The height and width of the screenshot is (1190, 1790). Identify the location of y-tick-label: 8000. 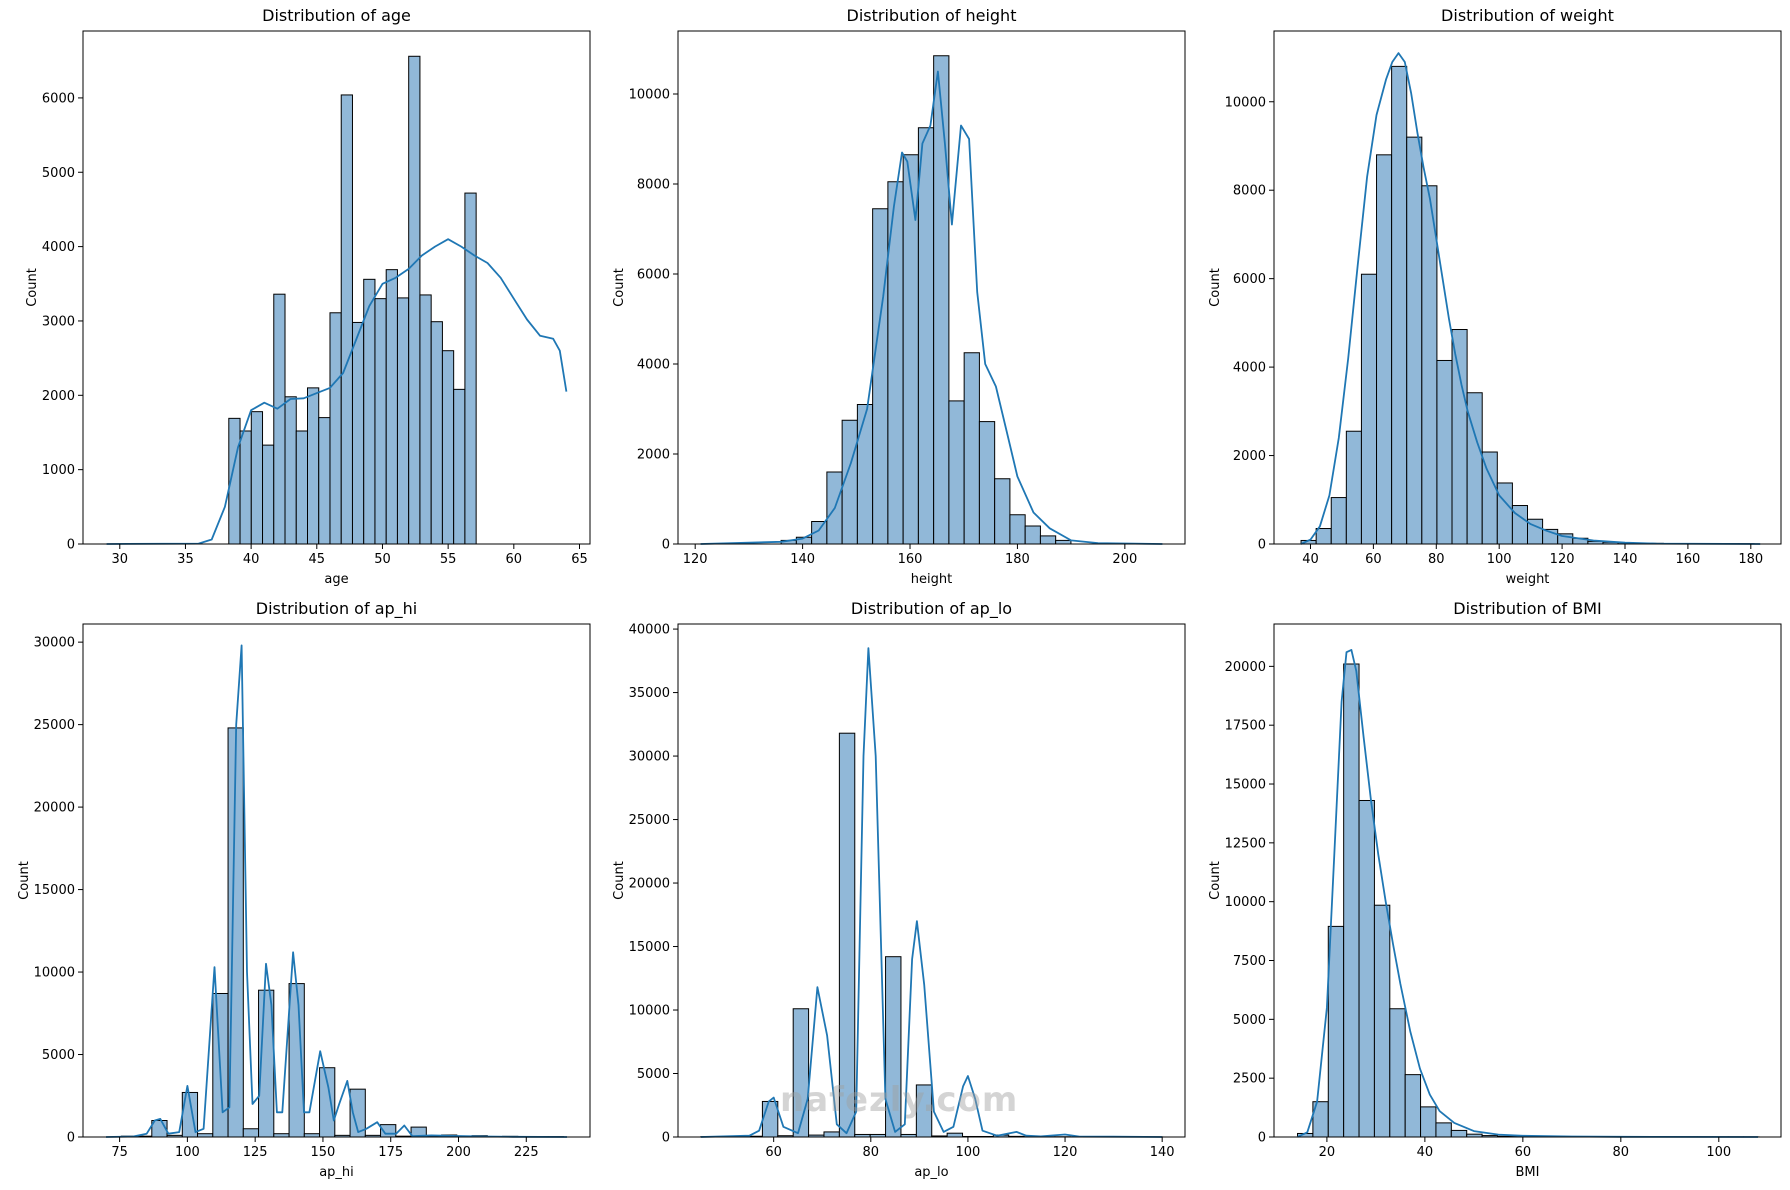
(653, 185).